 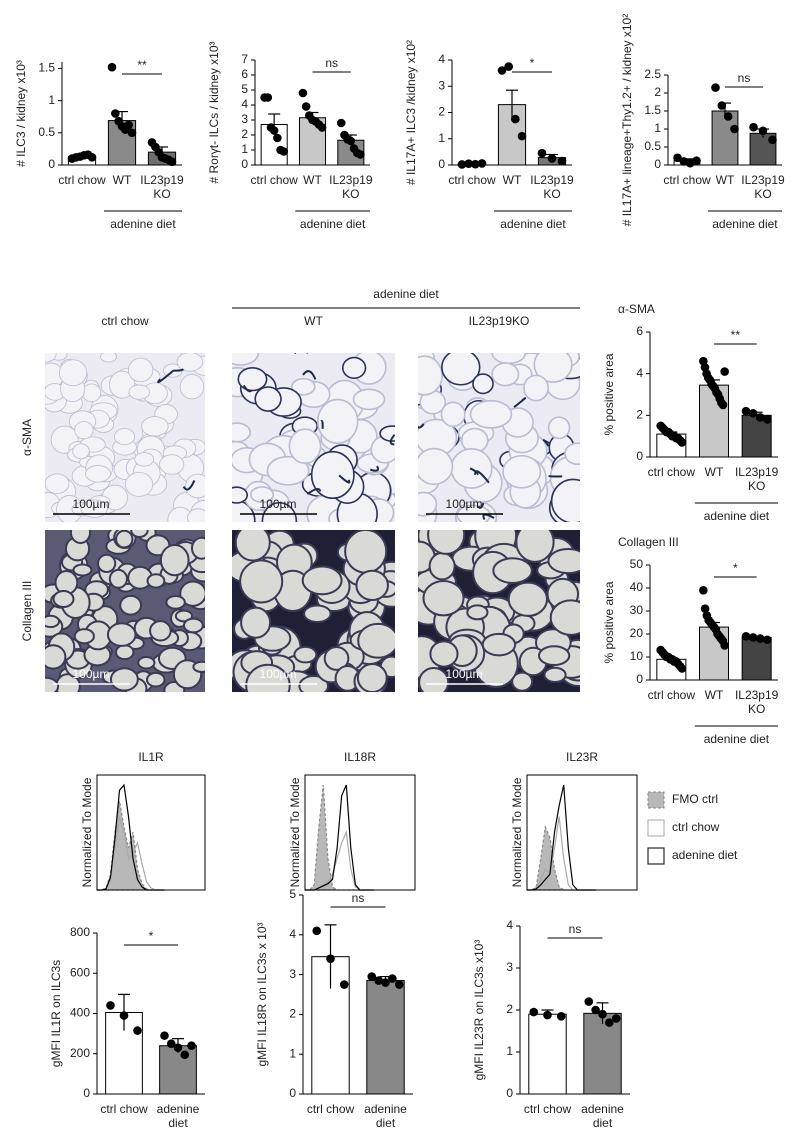 What do you see at coordinates (637, 564) in the screenshot?
I see `y-tick-label: 50` at bounding box center [637, 564].